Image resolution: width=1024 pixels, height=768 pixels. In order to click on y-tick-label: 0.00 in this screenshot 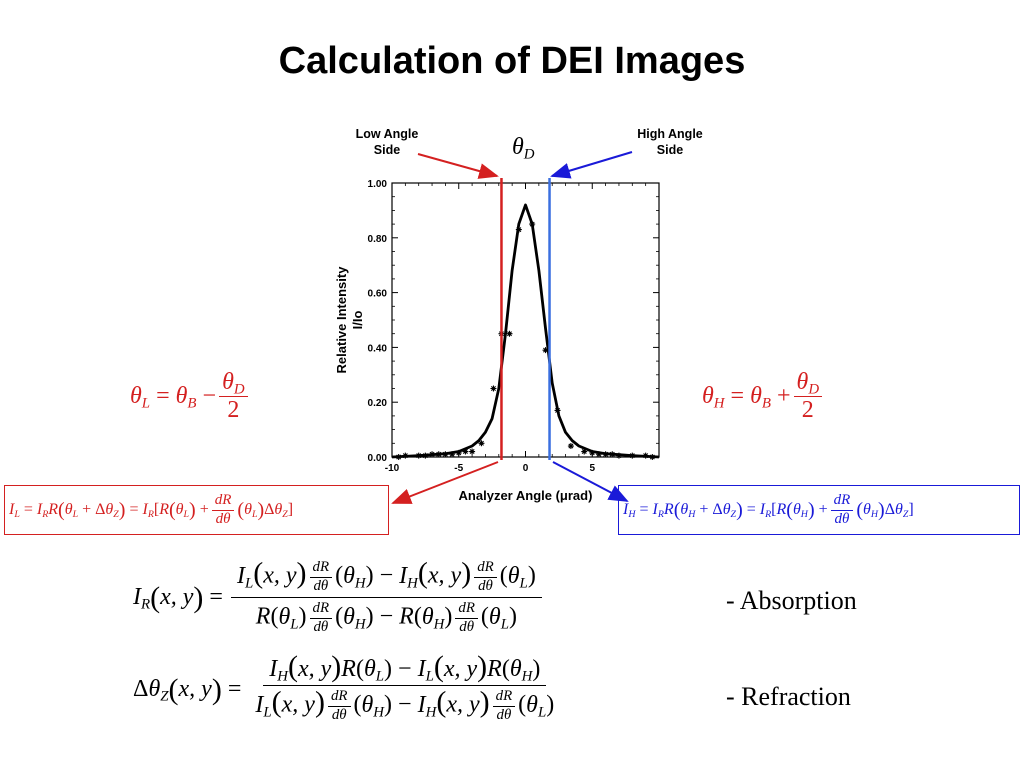, I will do `click(378, 458)`.